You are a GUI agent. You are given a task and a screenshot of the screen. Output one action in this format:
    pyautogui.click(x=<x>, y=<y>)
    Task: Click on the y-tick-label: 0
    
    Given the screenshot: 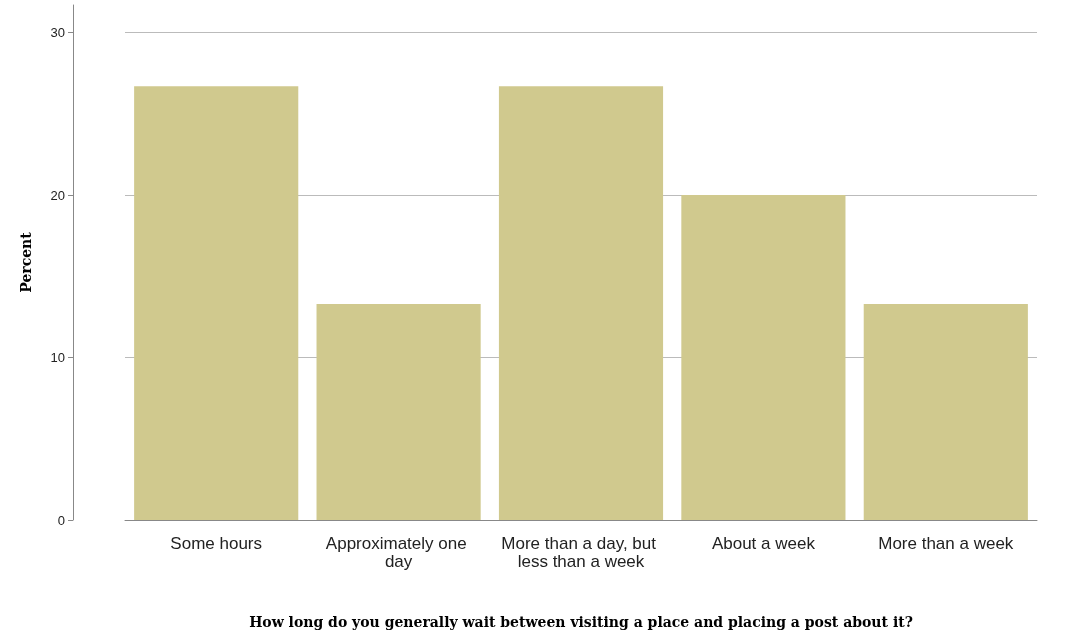 What is the action you would take?
    pyautogui.click(x=61, y=520)
    